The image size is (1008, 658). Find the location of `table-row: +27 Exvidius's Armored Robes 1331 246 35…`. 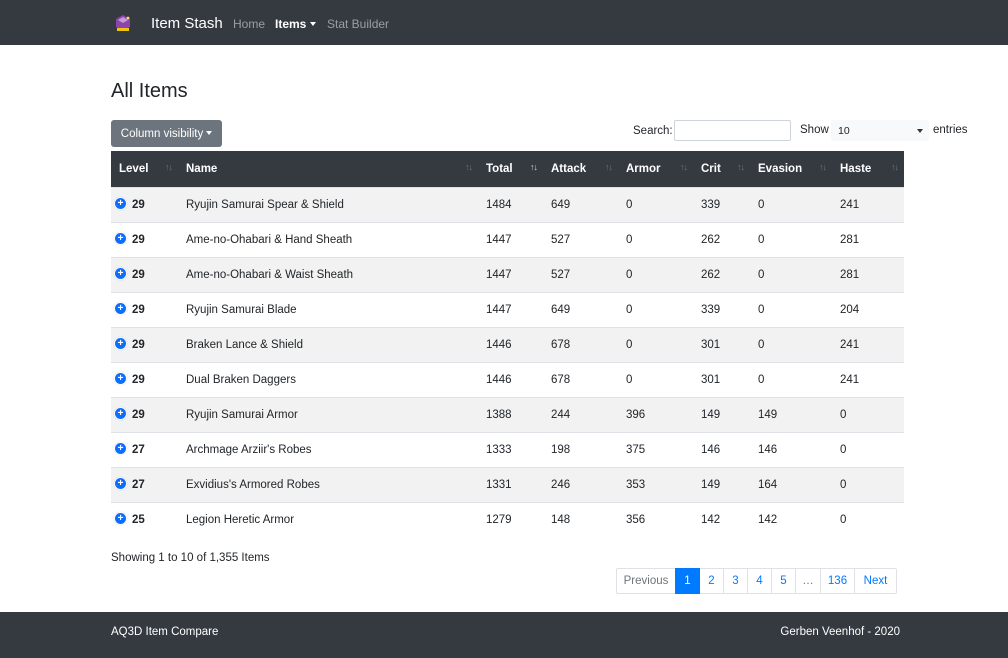

table-row: +27 Exvidius's Armored Robes 1331 246 35… is located at coordinates (507, 484).